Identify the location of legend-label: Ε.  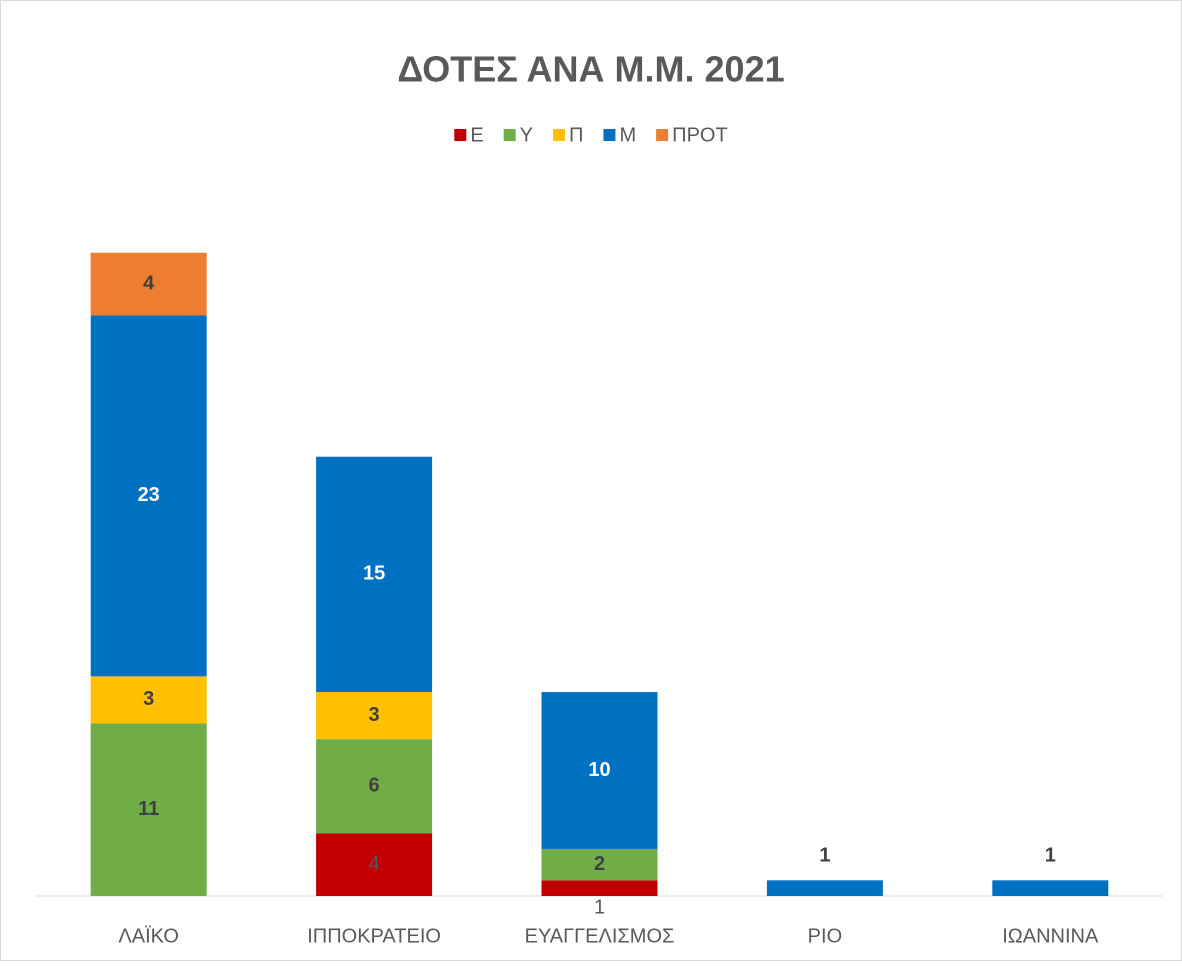
(476, 135).